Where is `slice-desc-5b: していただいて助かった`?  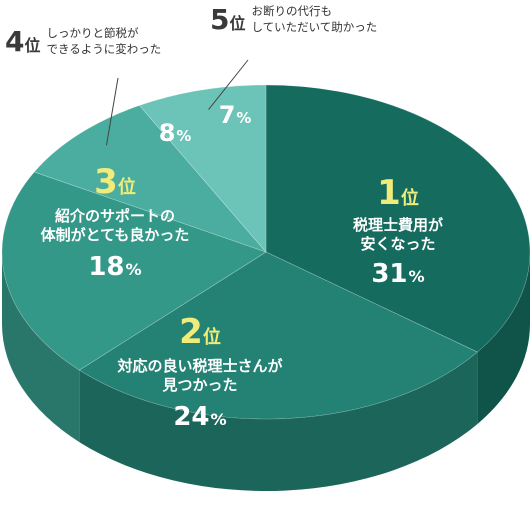 slice-desc-5b: していただいて助かった is located at coordinates (314, 26).